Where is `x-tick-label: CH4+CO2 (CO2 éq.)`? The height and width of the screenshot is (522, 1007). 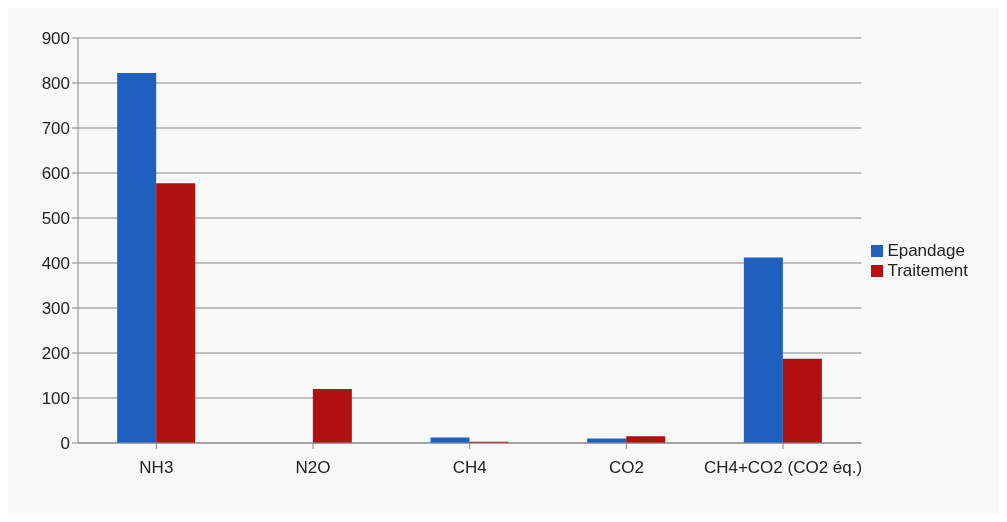 x-tick-label: CH4+CO2 (CO2 éq.) is located at coordinates (783, 468).